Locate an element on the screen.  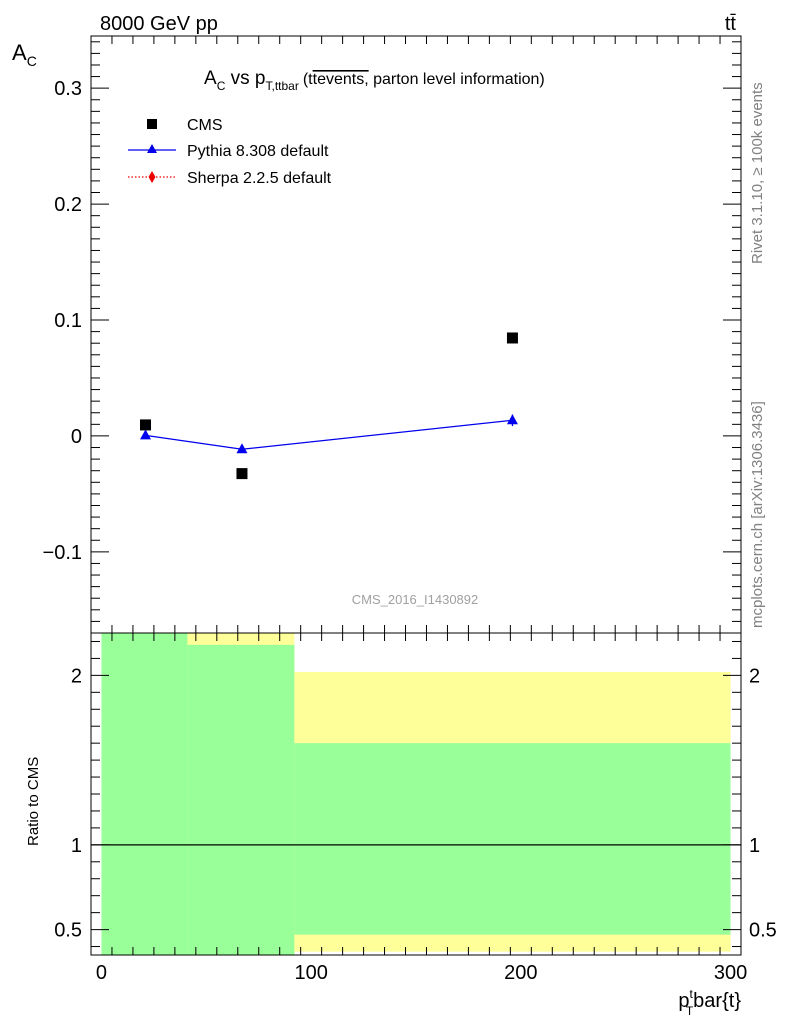
ratio-y-tick-label-right: 0.5 is located at coordinates (763, 931).